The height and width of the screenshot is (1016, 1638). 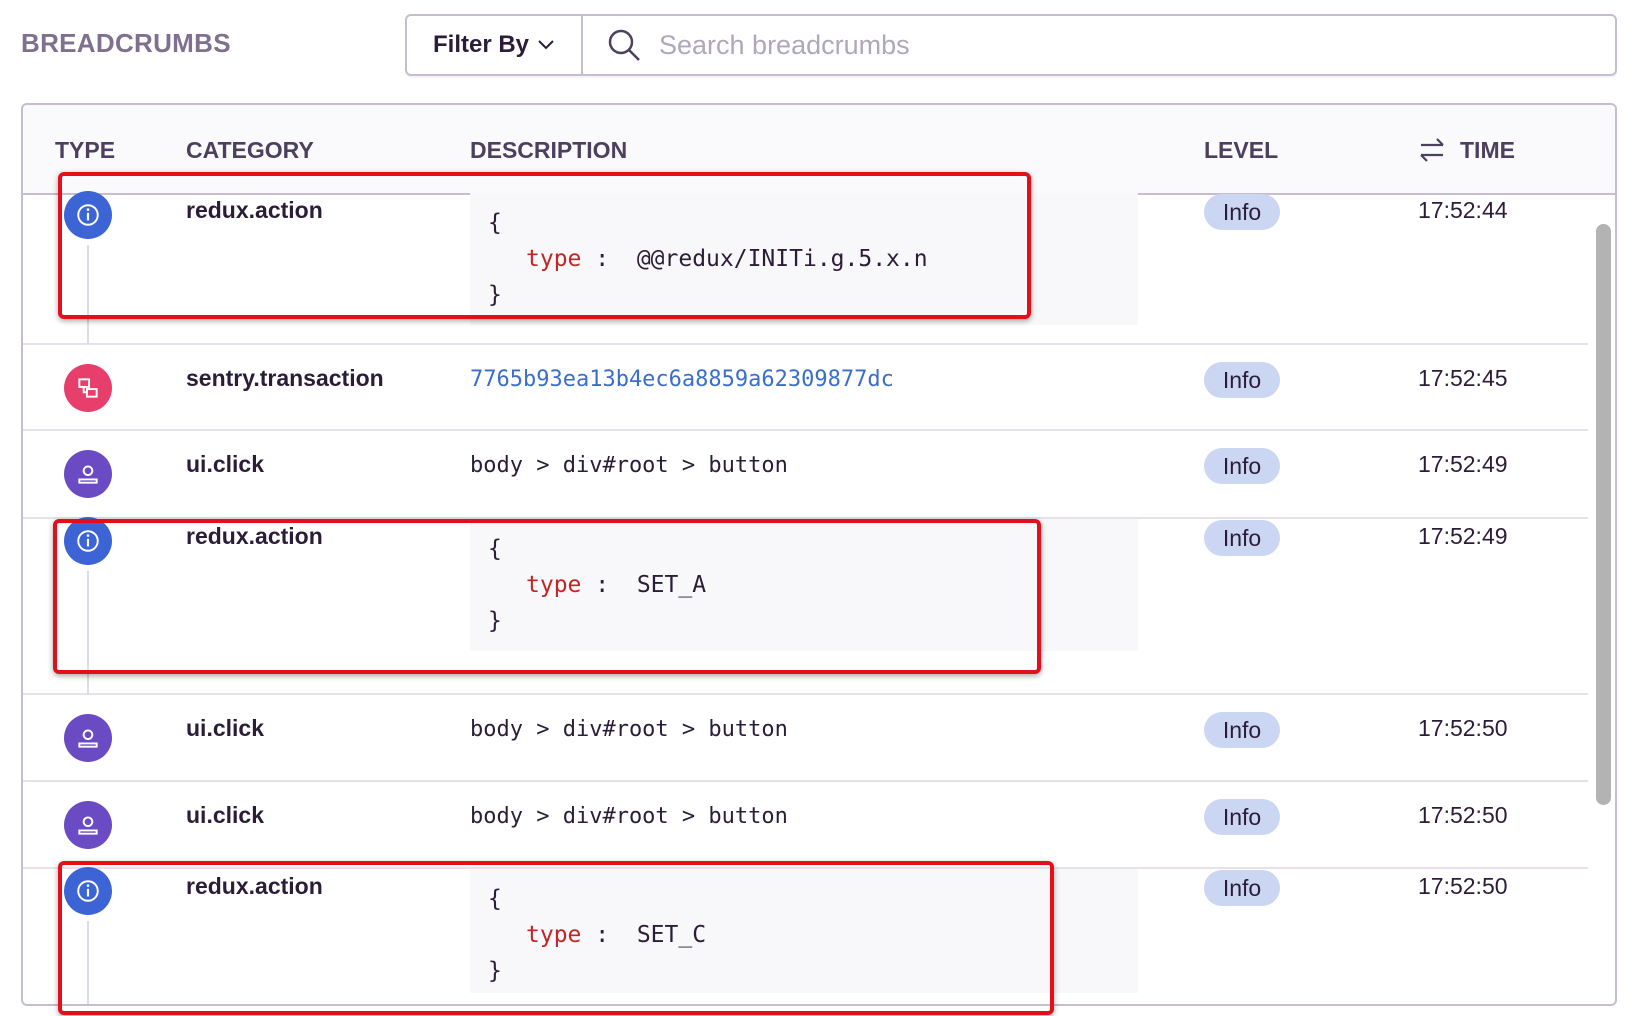 I want to click on filter-by-button: Filter By, so click(x=495, y=45).